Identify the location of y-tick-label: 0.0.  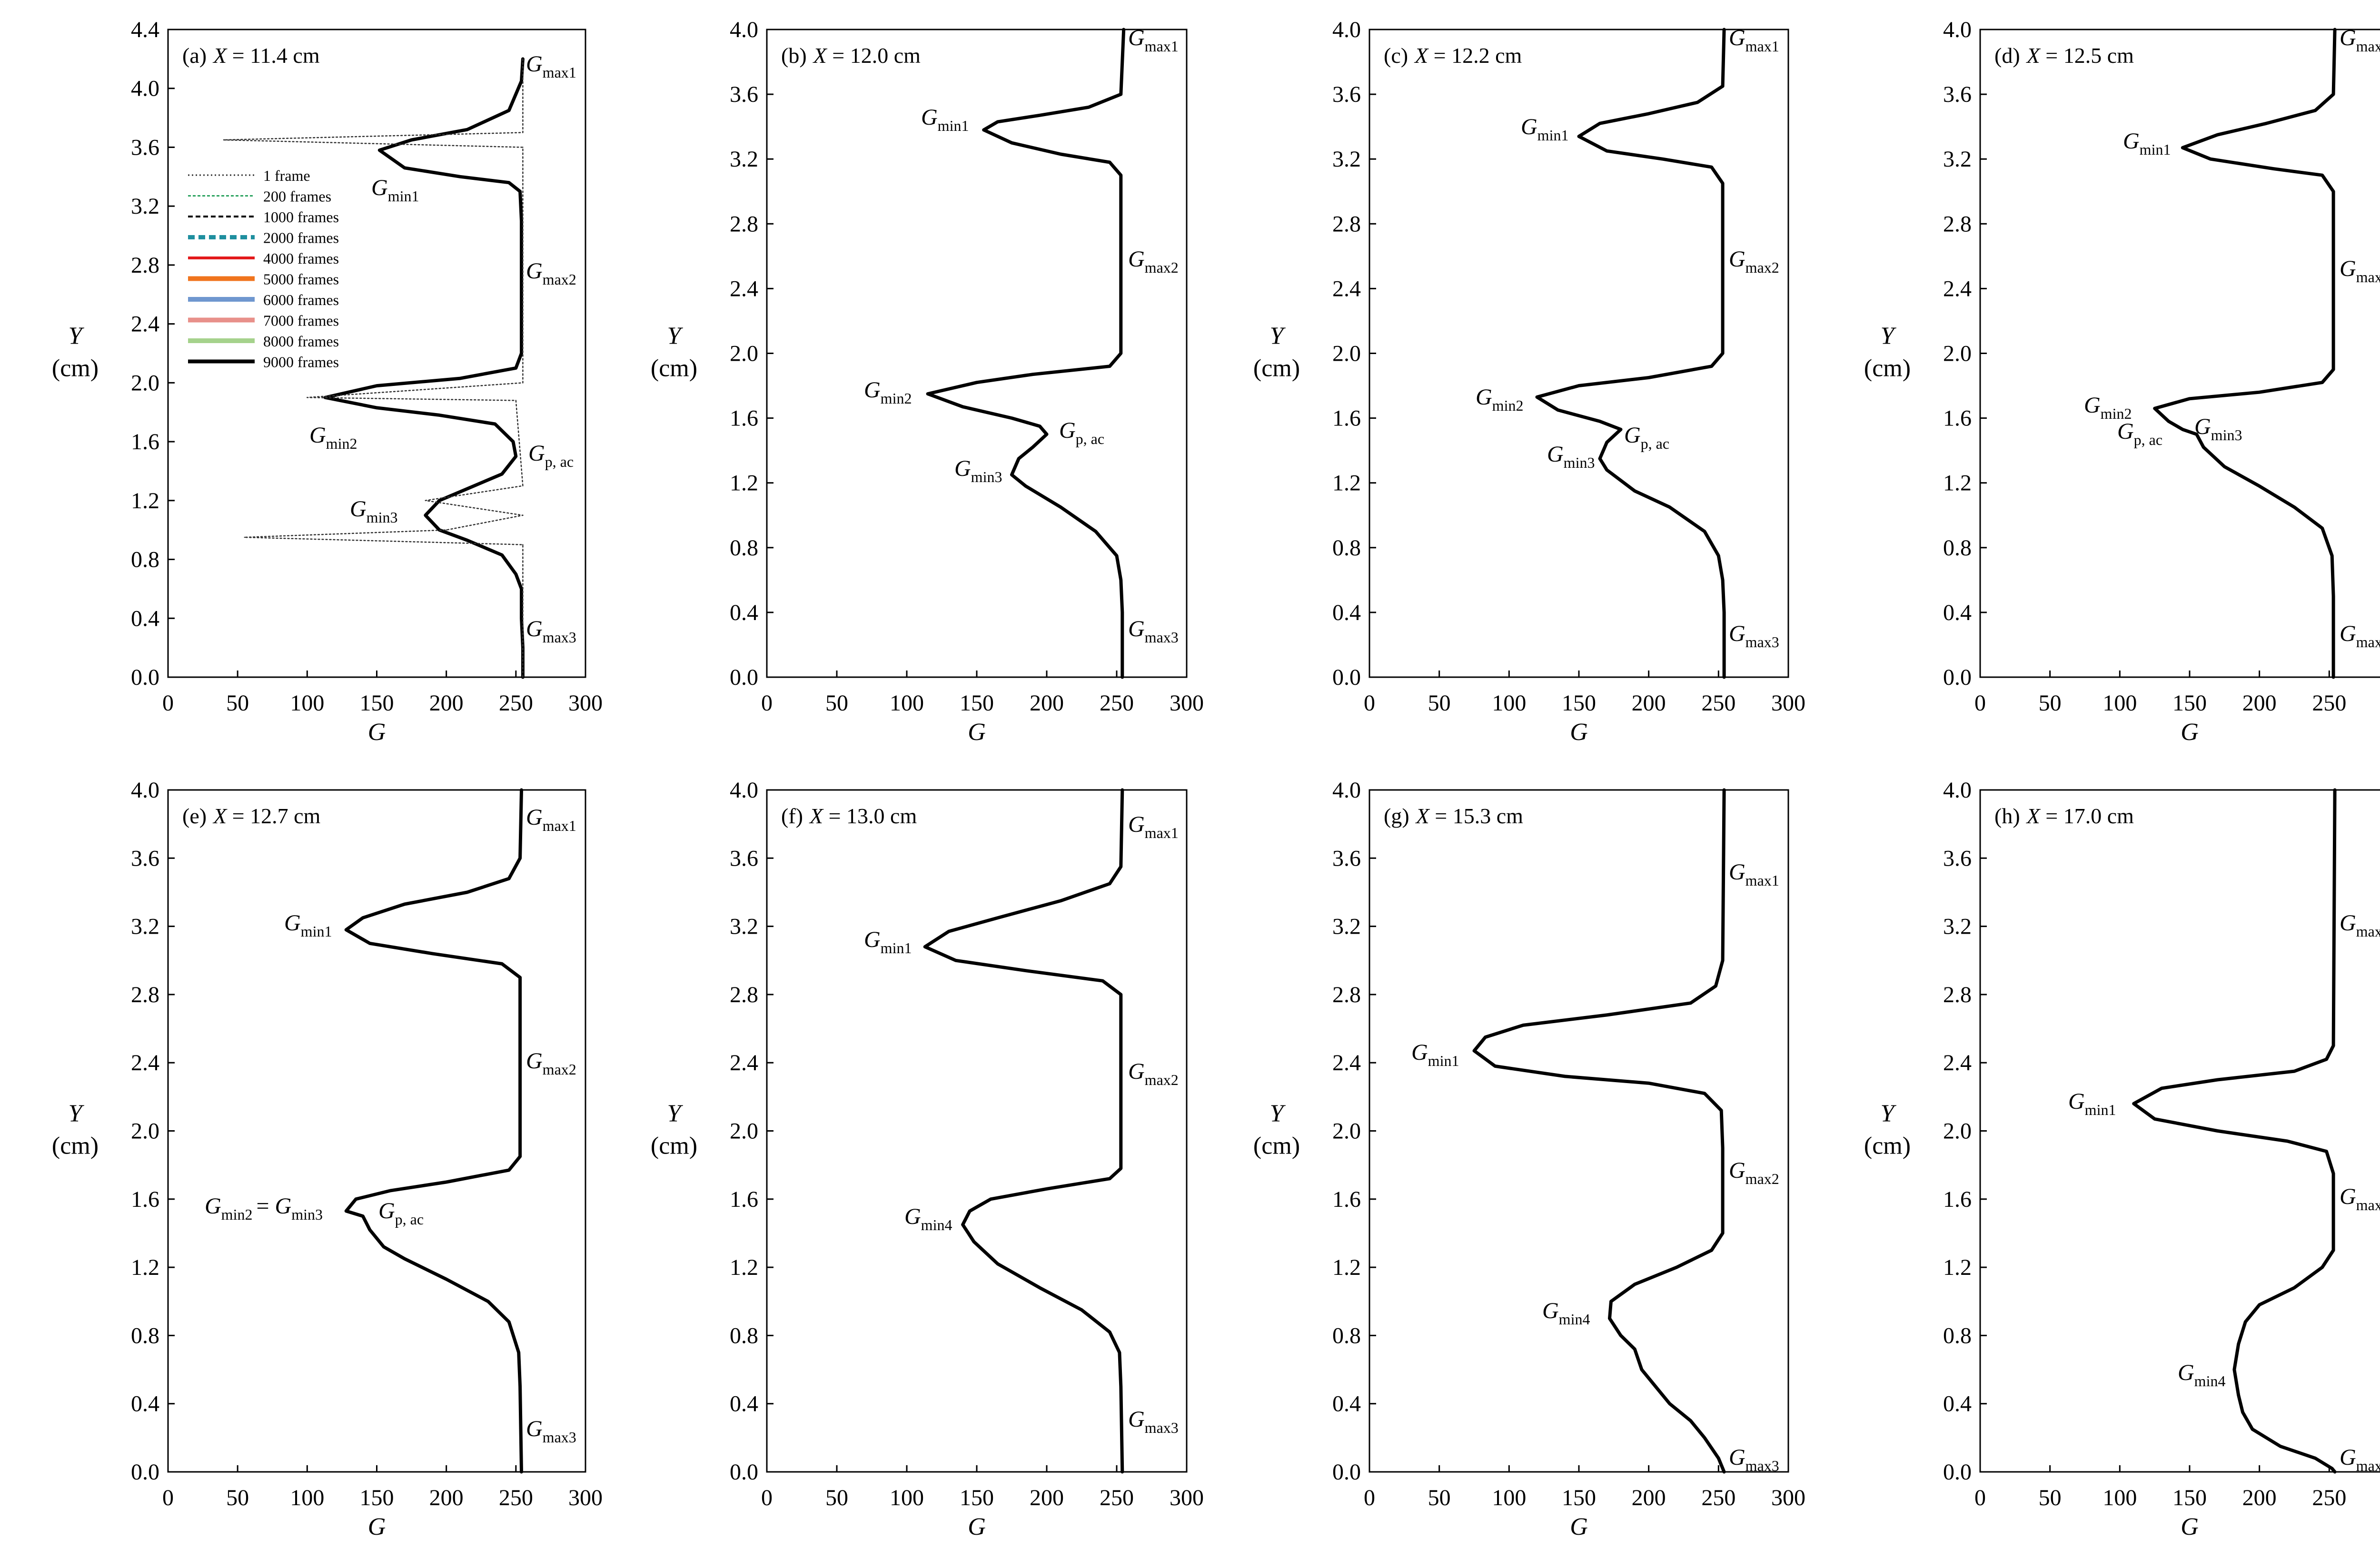
(145, 1472).